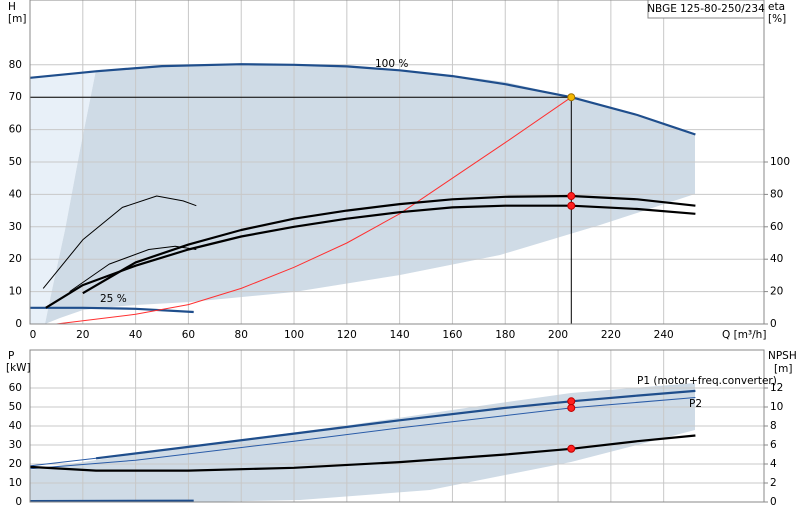 The width and height of the screenshot is (800, 520). What do you see at coordinates (776, 259) in the screenshot?
I see `y2-tick-label: 40` at bounding box center [776, 259].